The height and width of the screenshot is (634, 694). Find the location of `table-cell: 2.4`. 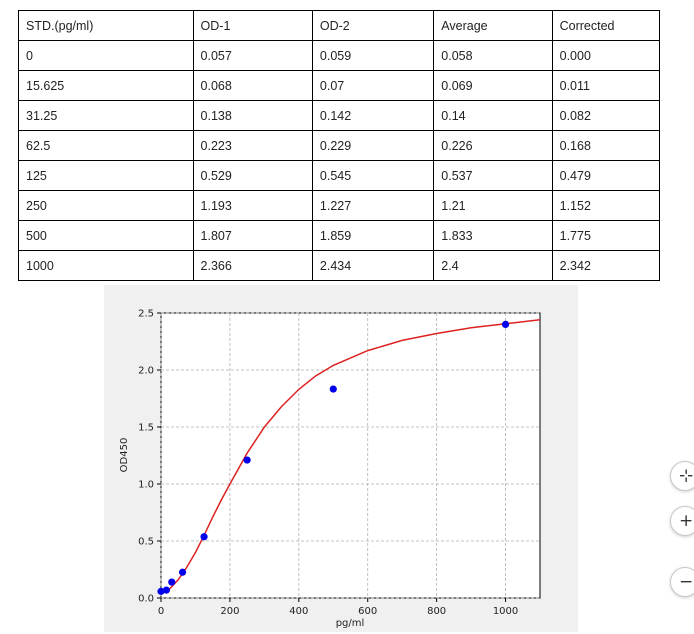

table-cell: 2.4 is located at coordinates (493, 265).